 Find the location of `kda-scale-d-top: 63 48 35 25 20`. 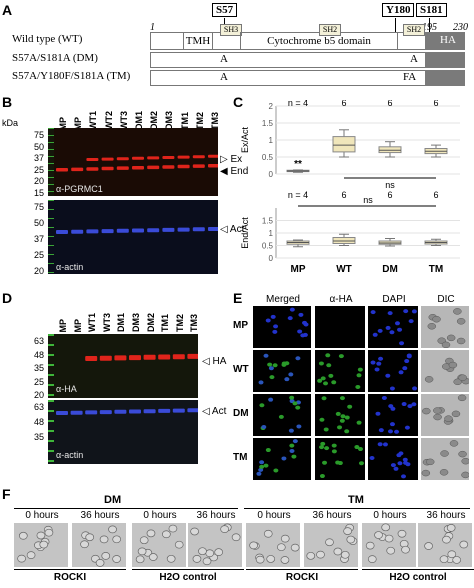

kda-scale-d-top: 63 48 35 25 20 is located at coordinates (33, 367).